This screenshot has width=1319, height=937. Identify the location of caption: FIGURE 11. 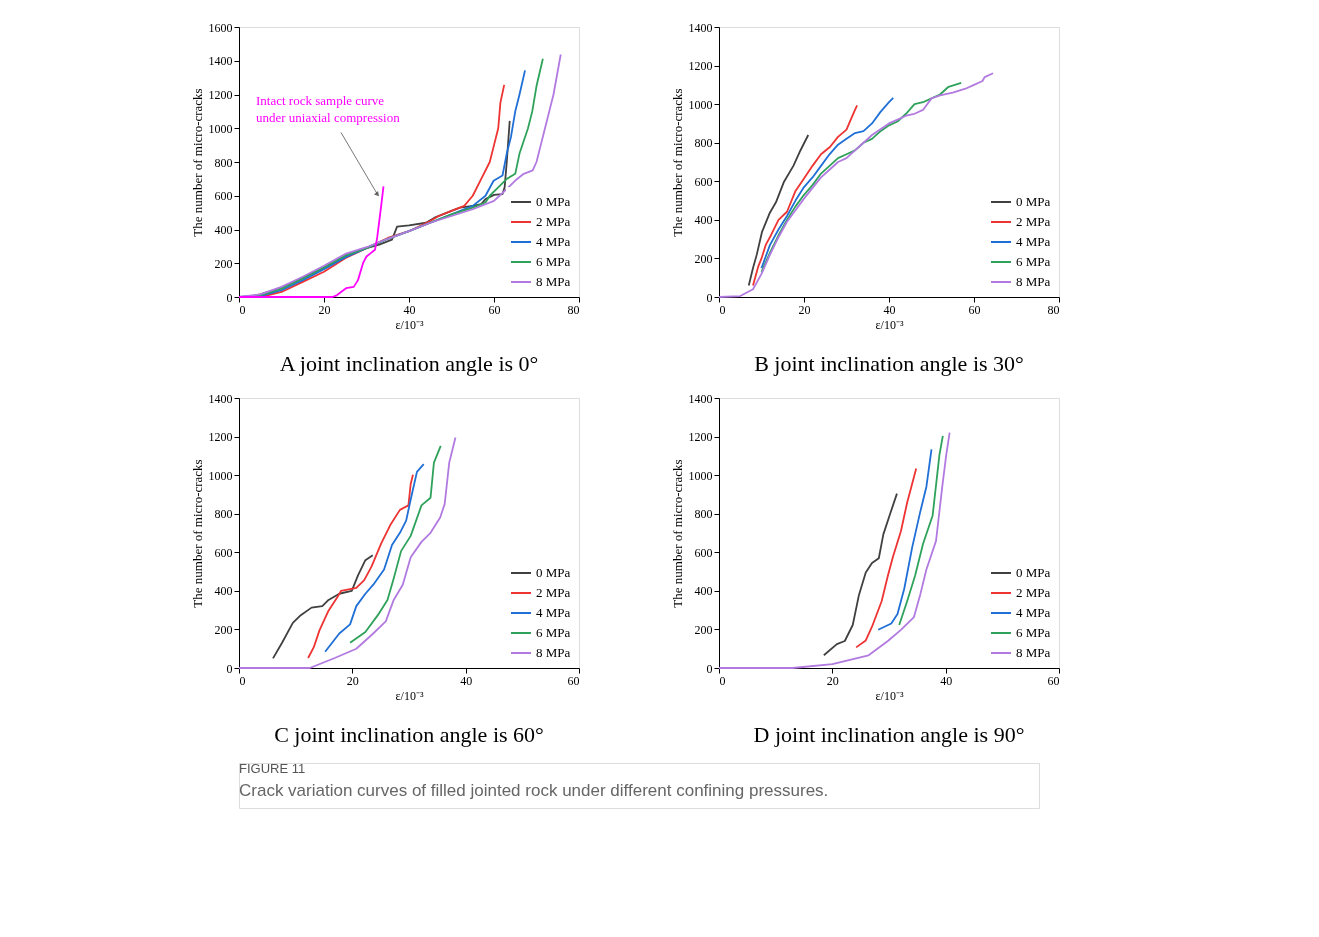
(272, 768).